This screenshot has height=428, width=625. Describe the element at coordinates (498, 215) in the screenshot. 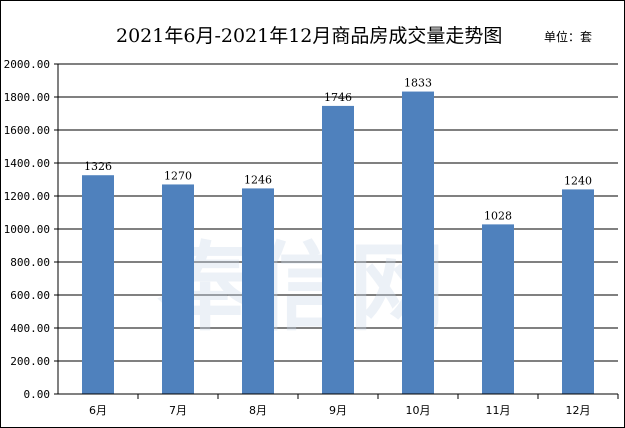

I see `data-label: 1028` at that location.